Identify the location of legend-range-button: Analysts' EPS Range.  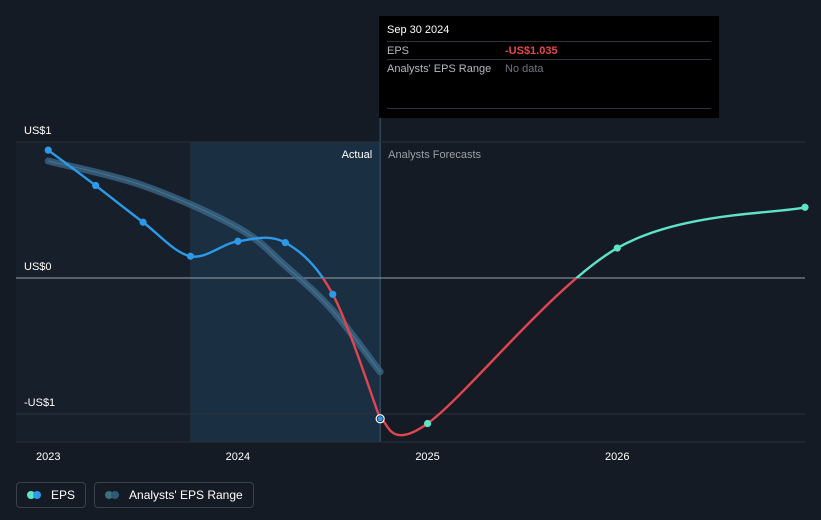
(174, 495).